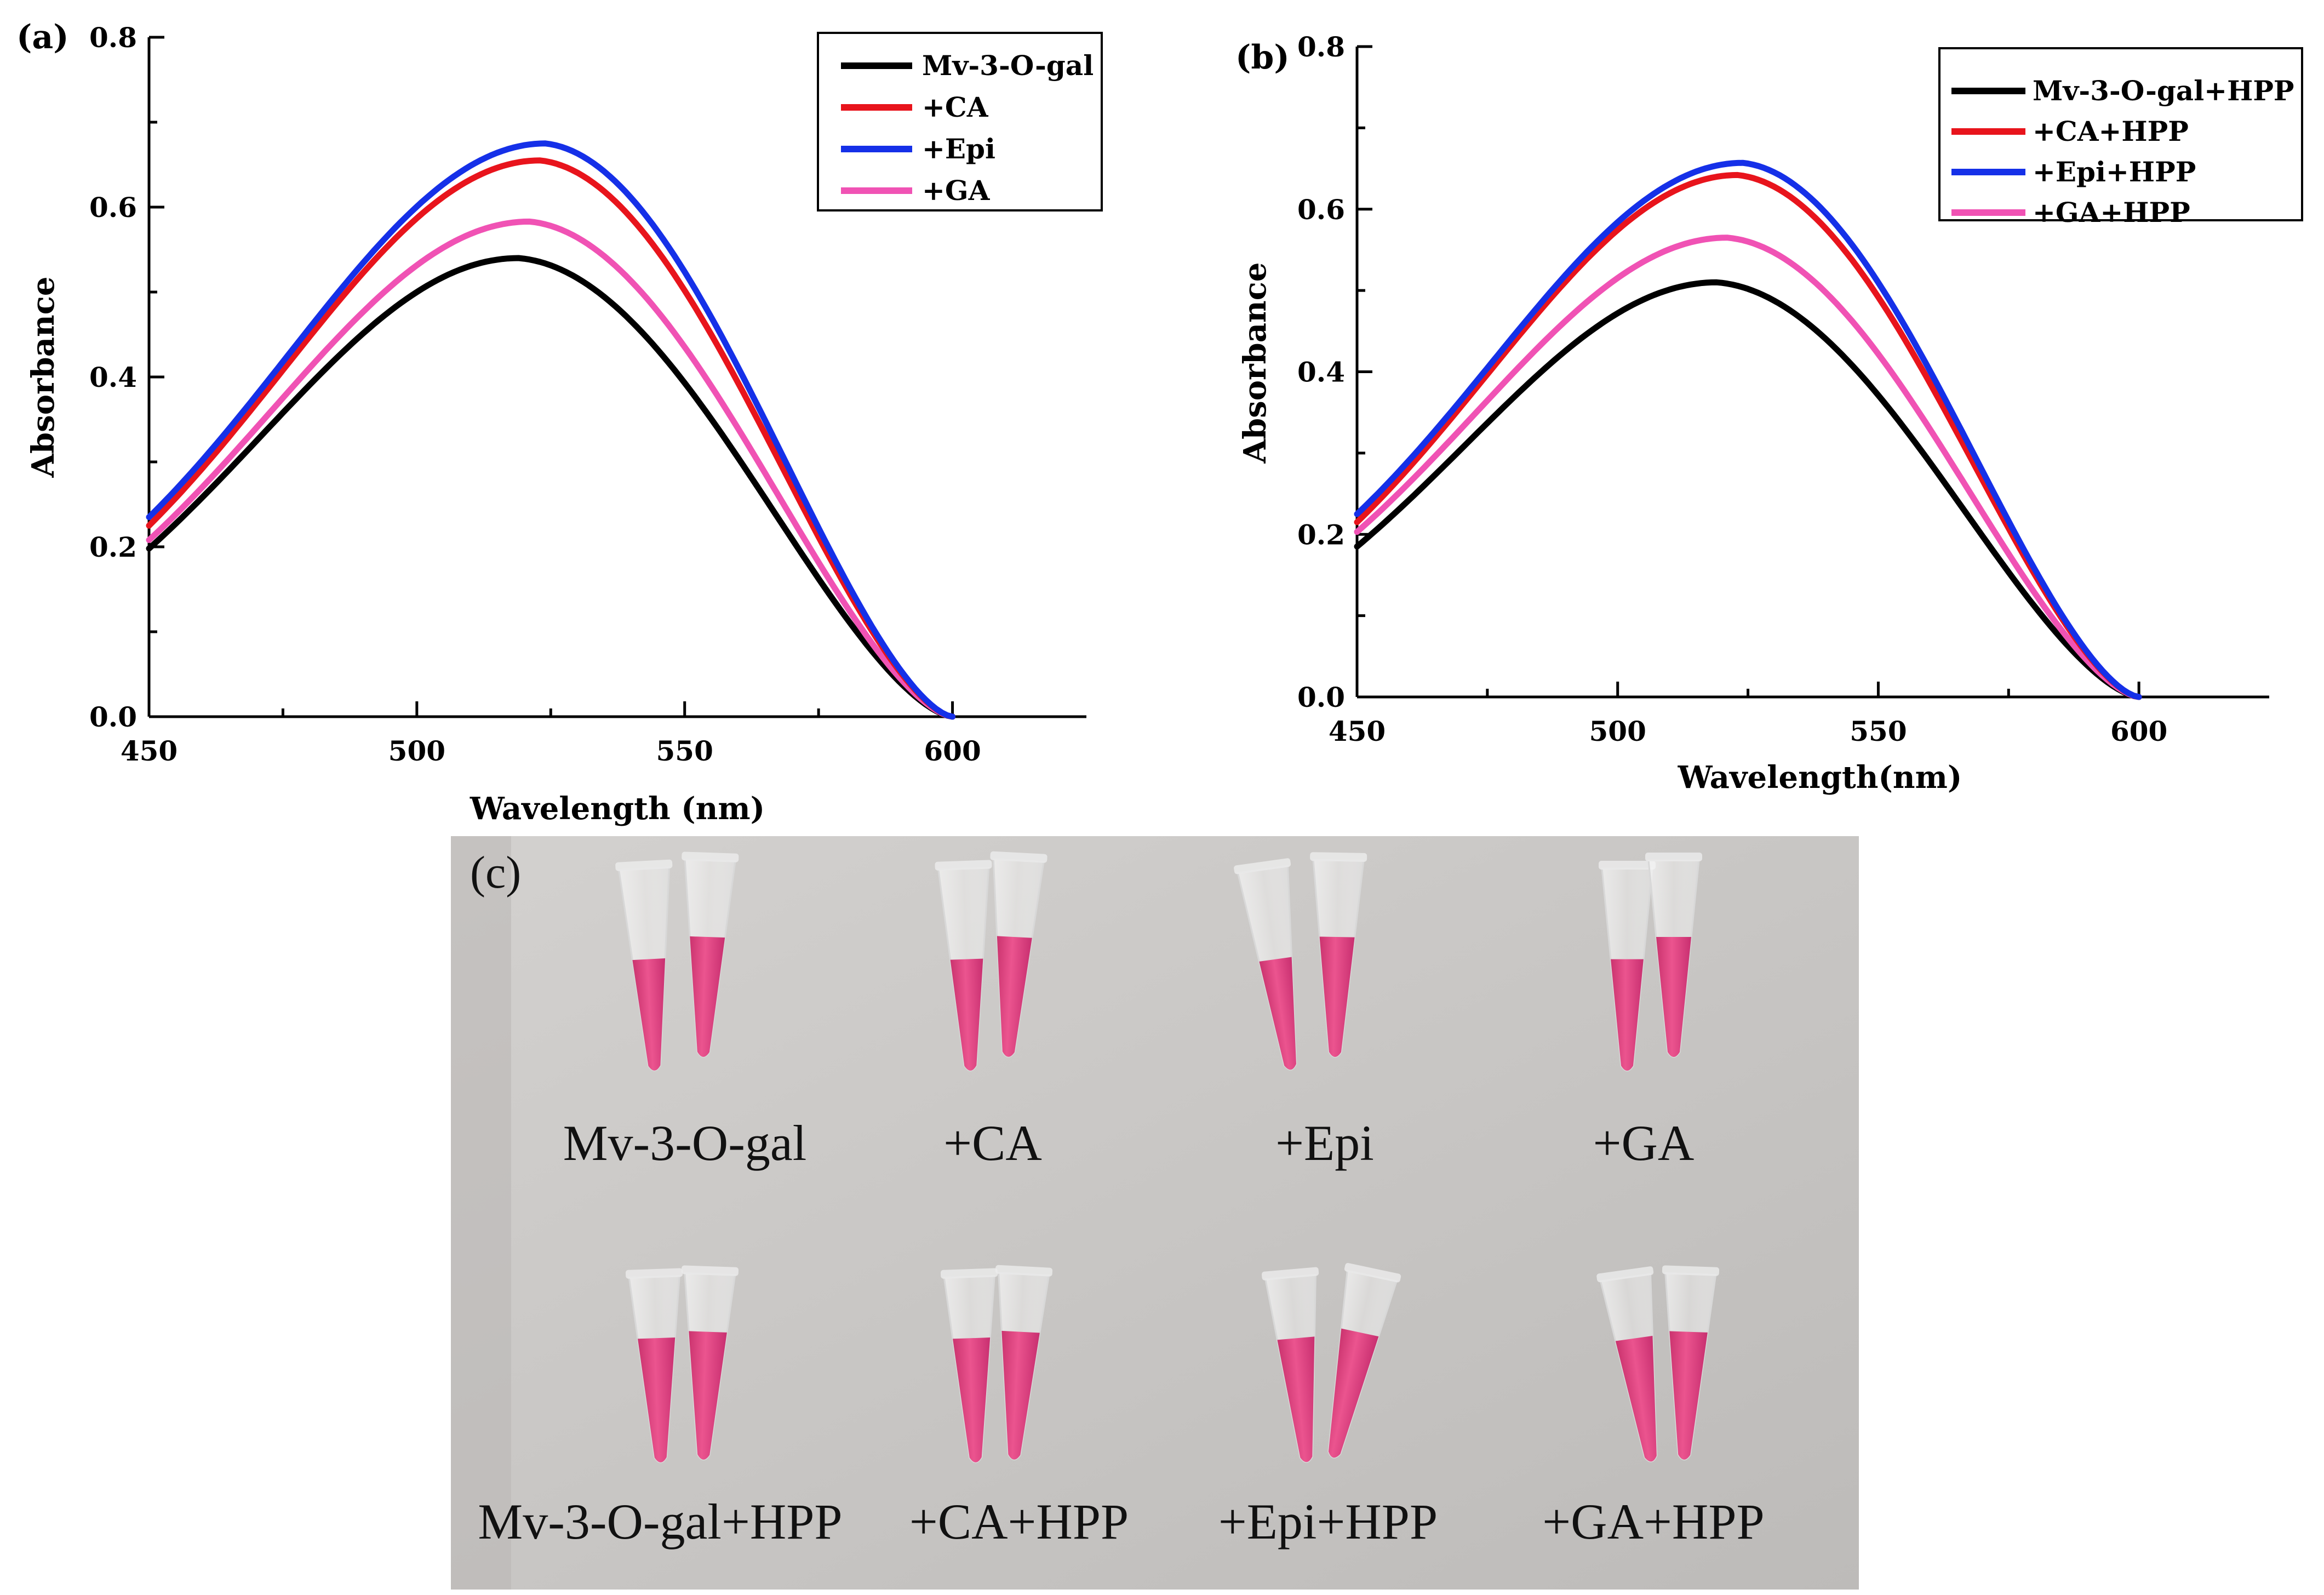 Image resolution: width=2324 pixels, height=1595 pixels. What do you see at coordinates (1321, 697) in the screenshot?
I see `chart-b-y-tick-label: 0.0` at bounding box center [1321, 697].